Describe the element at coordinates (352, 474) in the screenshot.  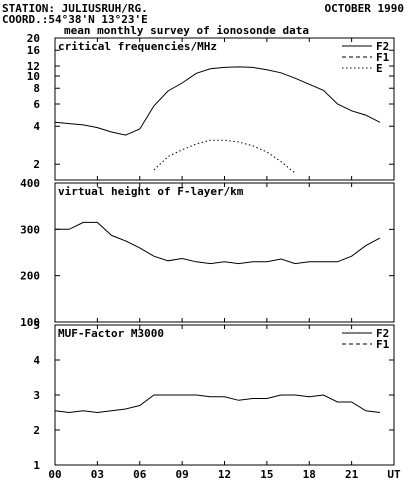
I see `x-tick-label: 21` at that location.